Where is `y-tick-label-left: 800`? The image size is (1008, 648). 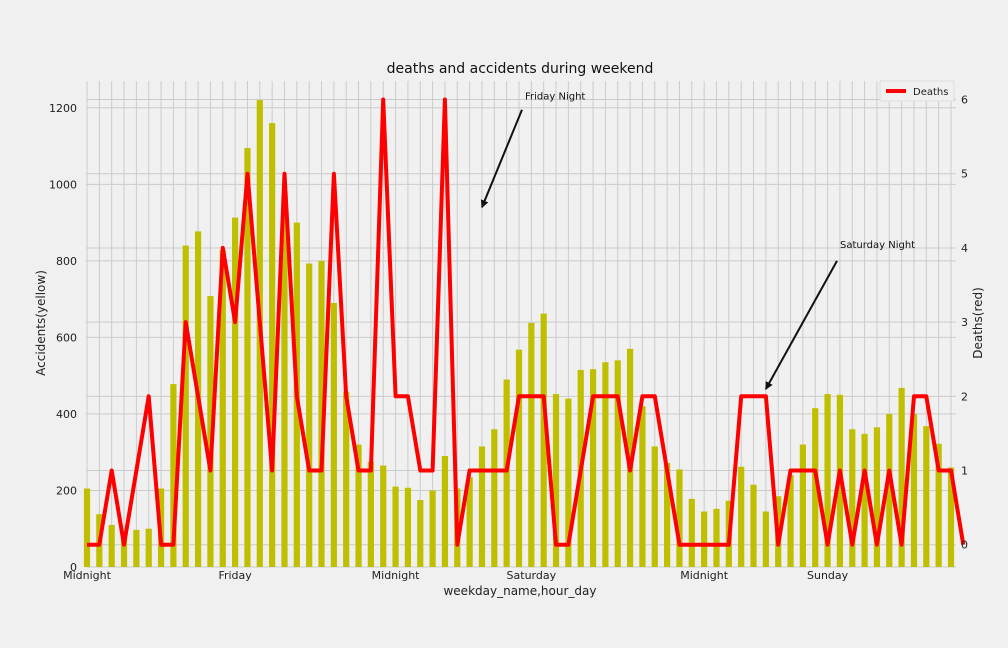
y-tick-label-left: 800 is located at coordinates (66, 261).